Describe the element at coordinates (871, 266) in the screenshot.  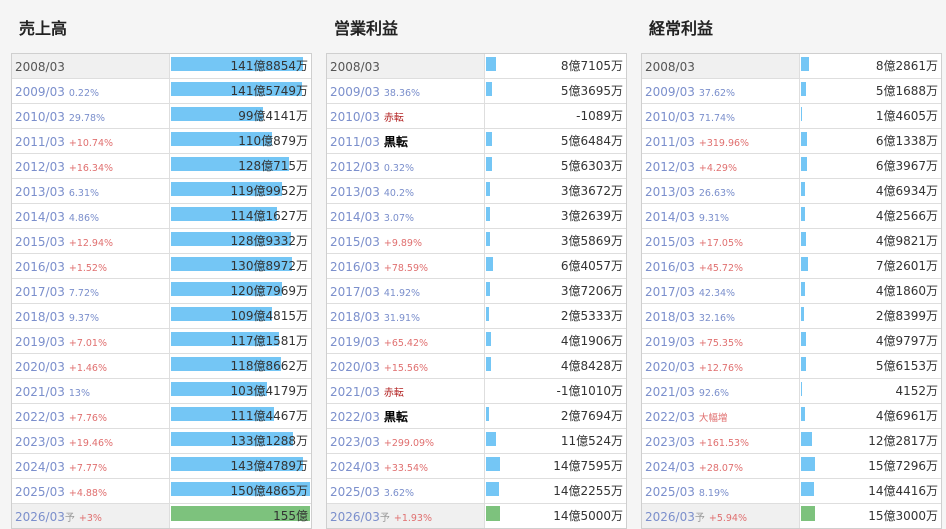
I see `bar-cell: 7億2601万` at that location.